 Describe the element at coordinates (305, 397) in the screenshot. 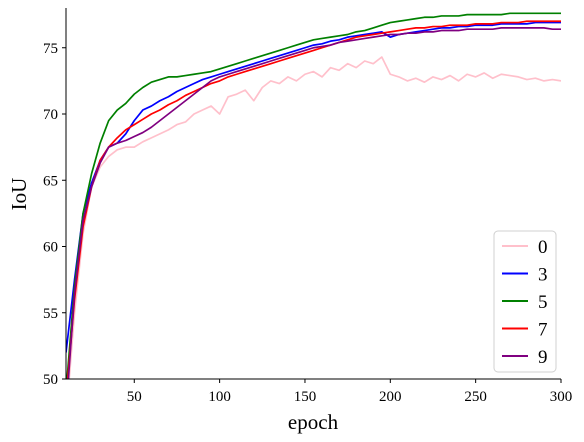

I see `x-tick-label: 150` at that location.